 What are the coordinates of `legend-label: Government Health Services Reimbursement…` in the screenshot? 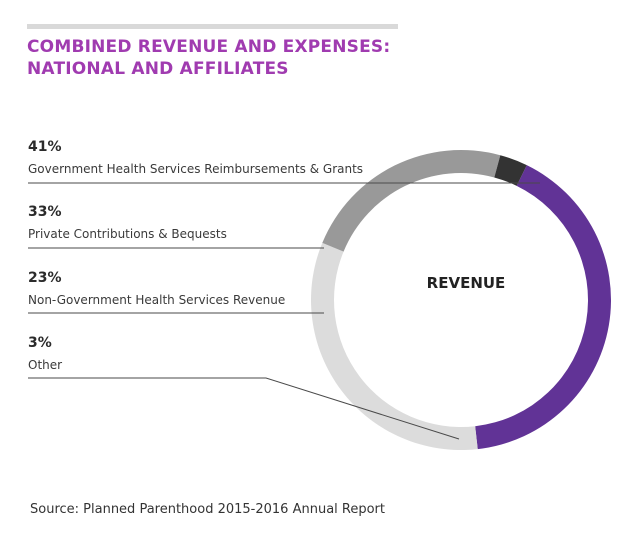 It's located at (196, 169).